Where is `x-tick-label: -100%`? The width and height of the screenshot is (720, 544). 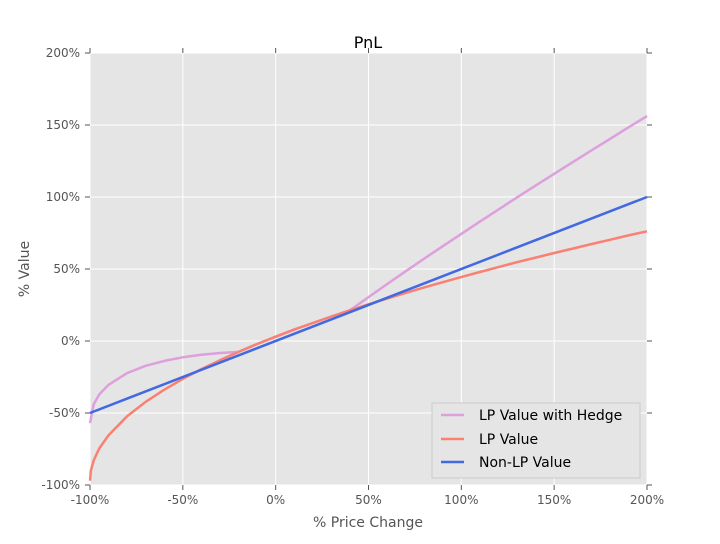 x-tick-label: -100% is located at coordinates (90, 500).